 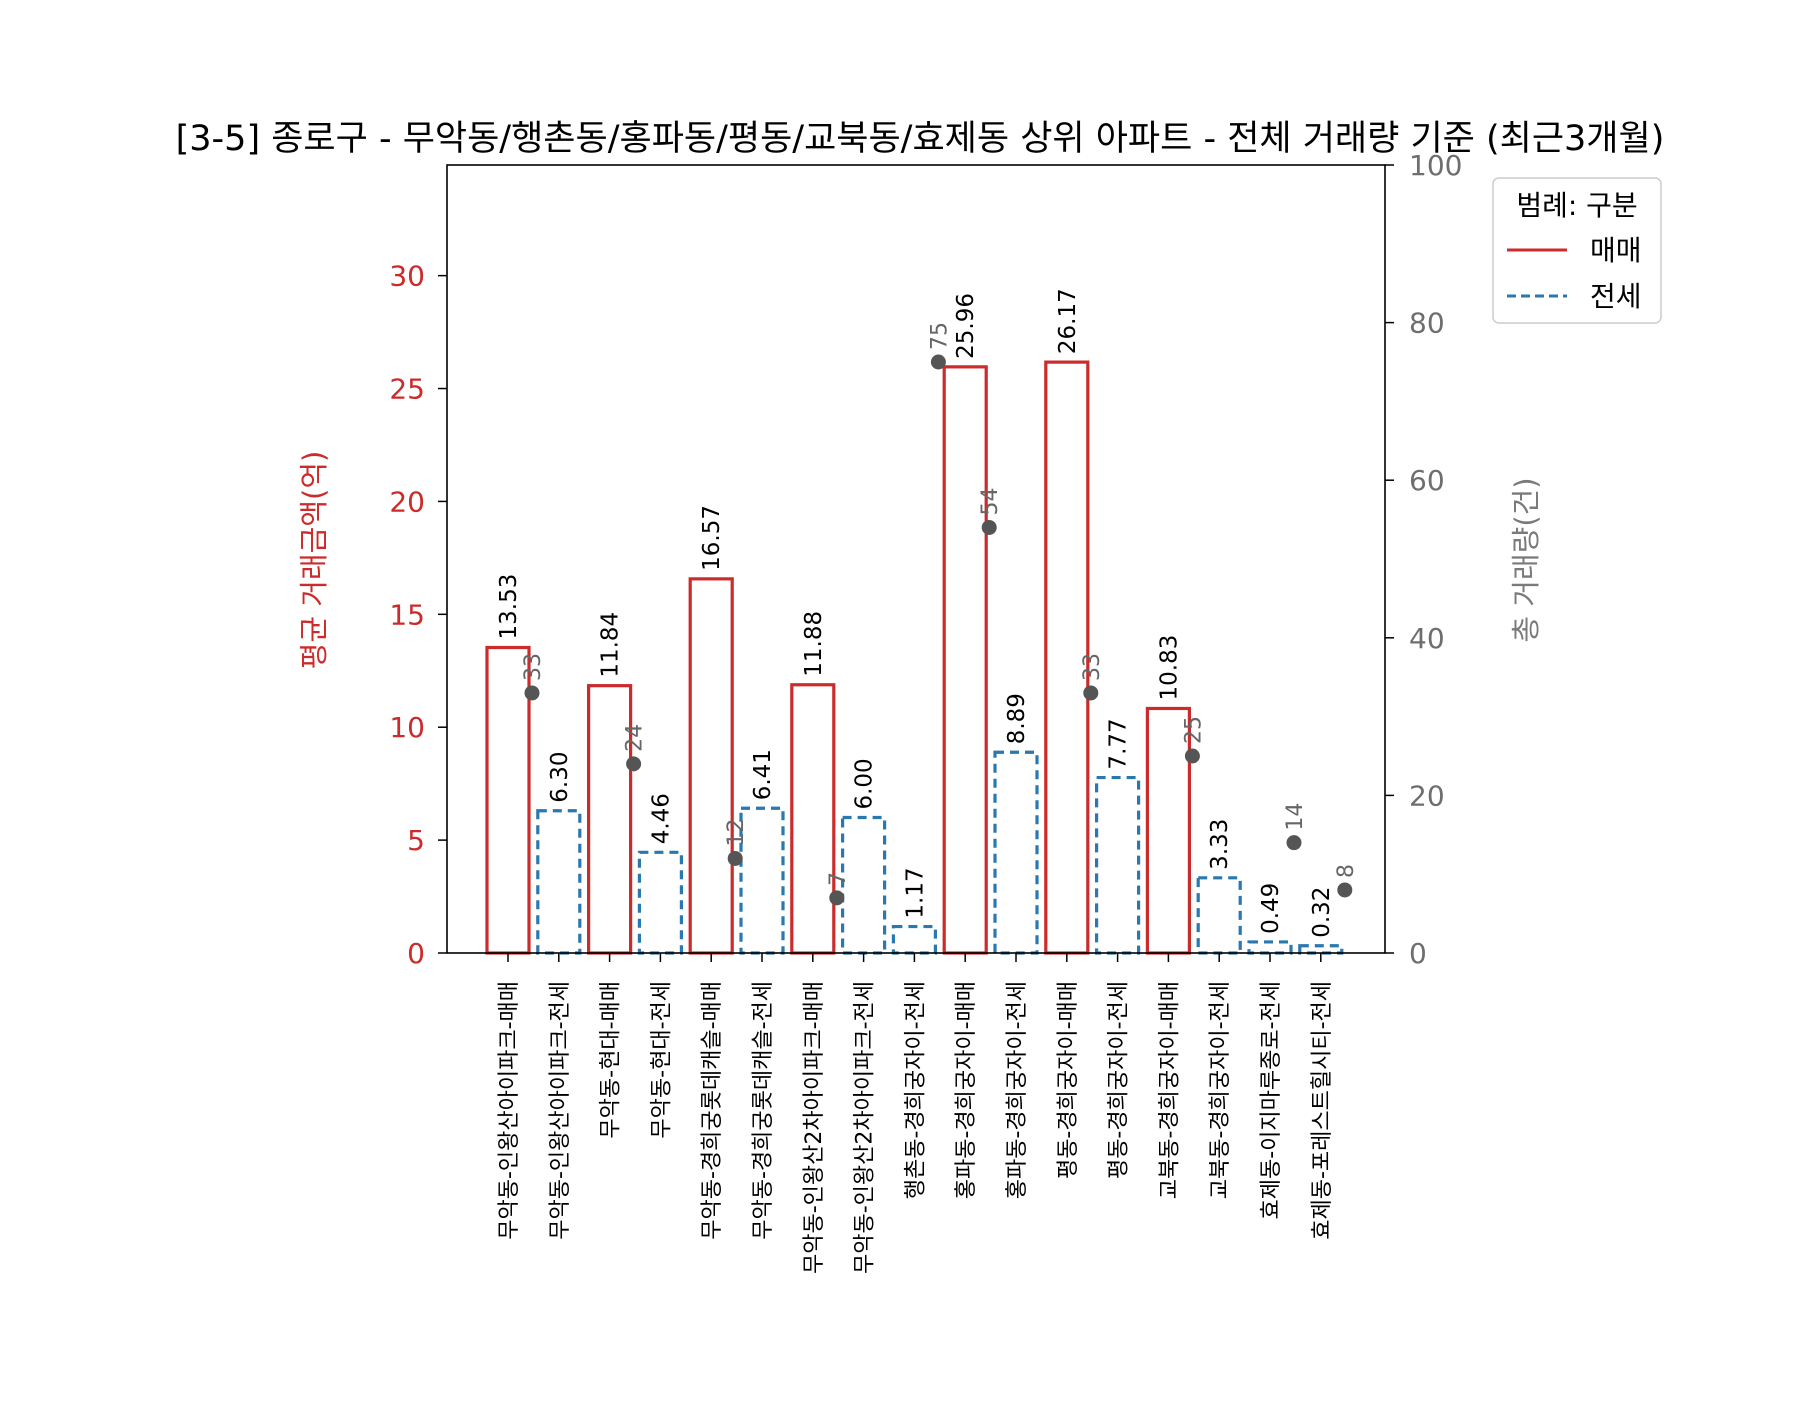 What do you see at coordinates (635, 738) in the screenshot?
I see `count-label: 24` at bounding box center [635, 738].